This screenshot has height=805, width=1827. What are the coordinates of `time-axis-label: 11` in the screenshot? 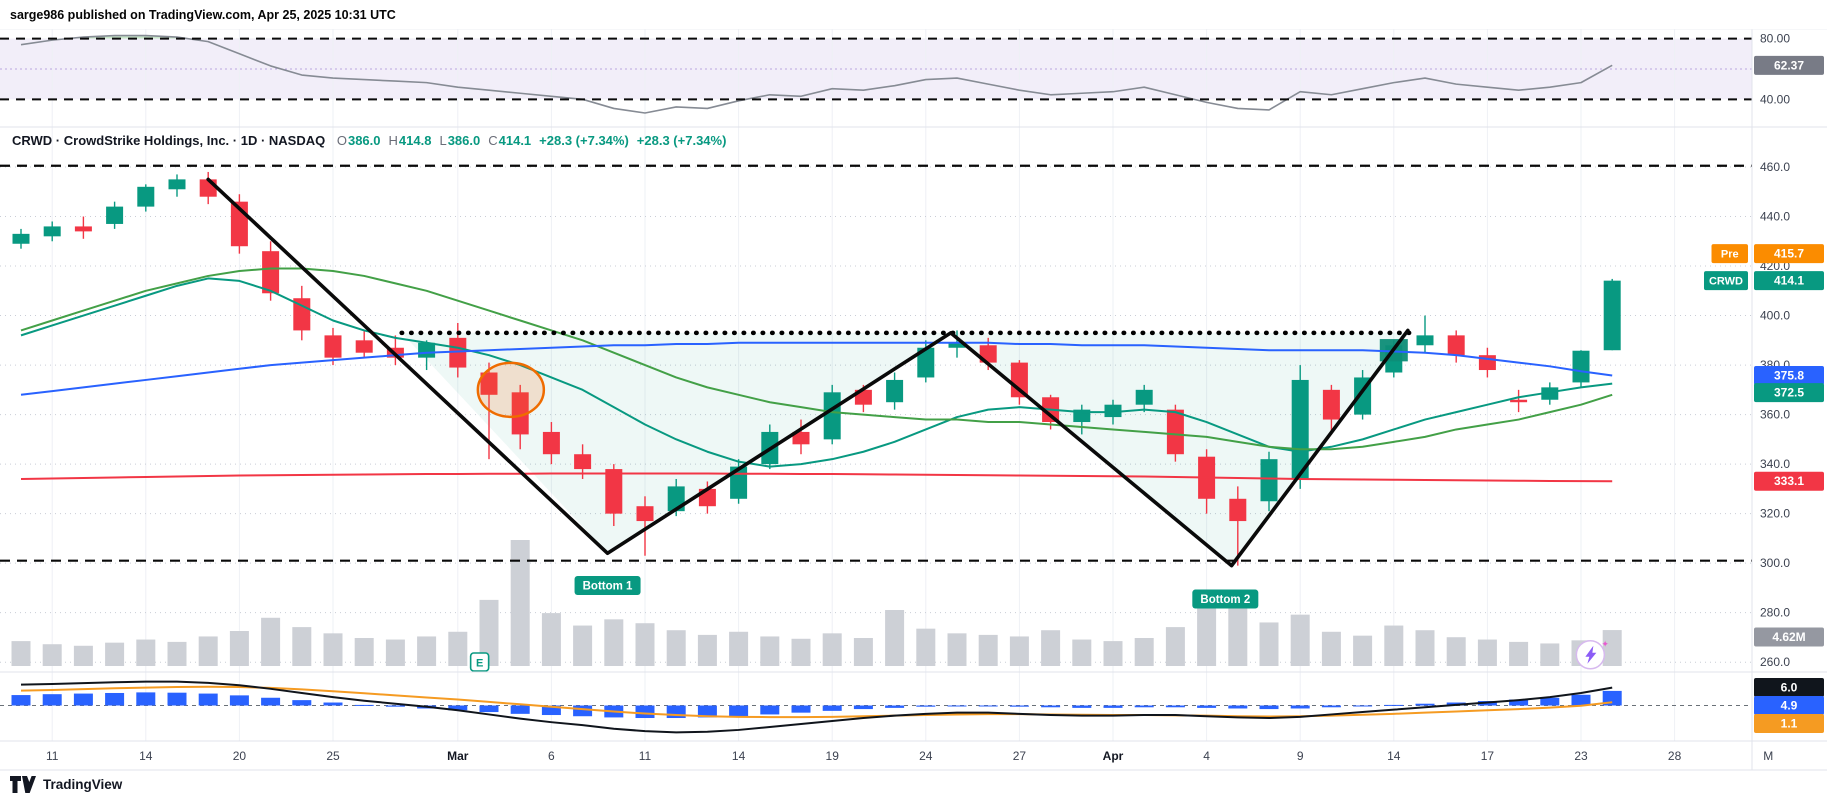 It's located at (645, 756).